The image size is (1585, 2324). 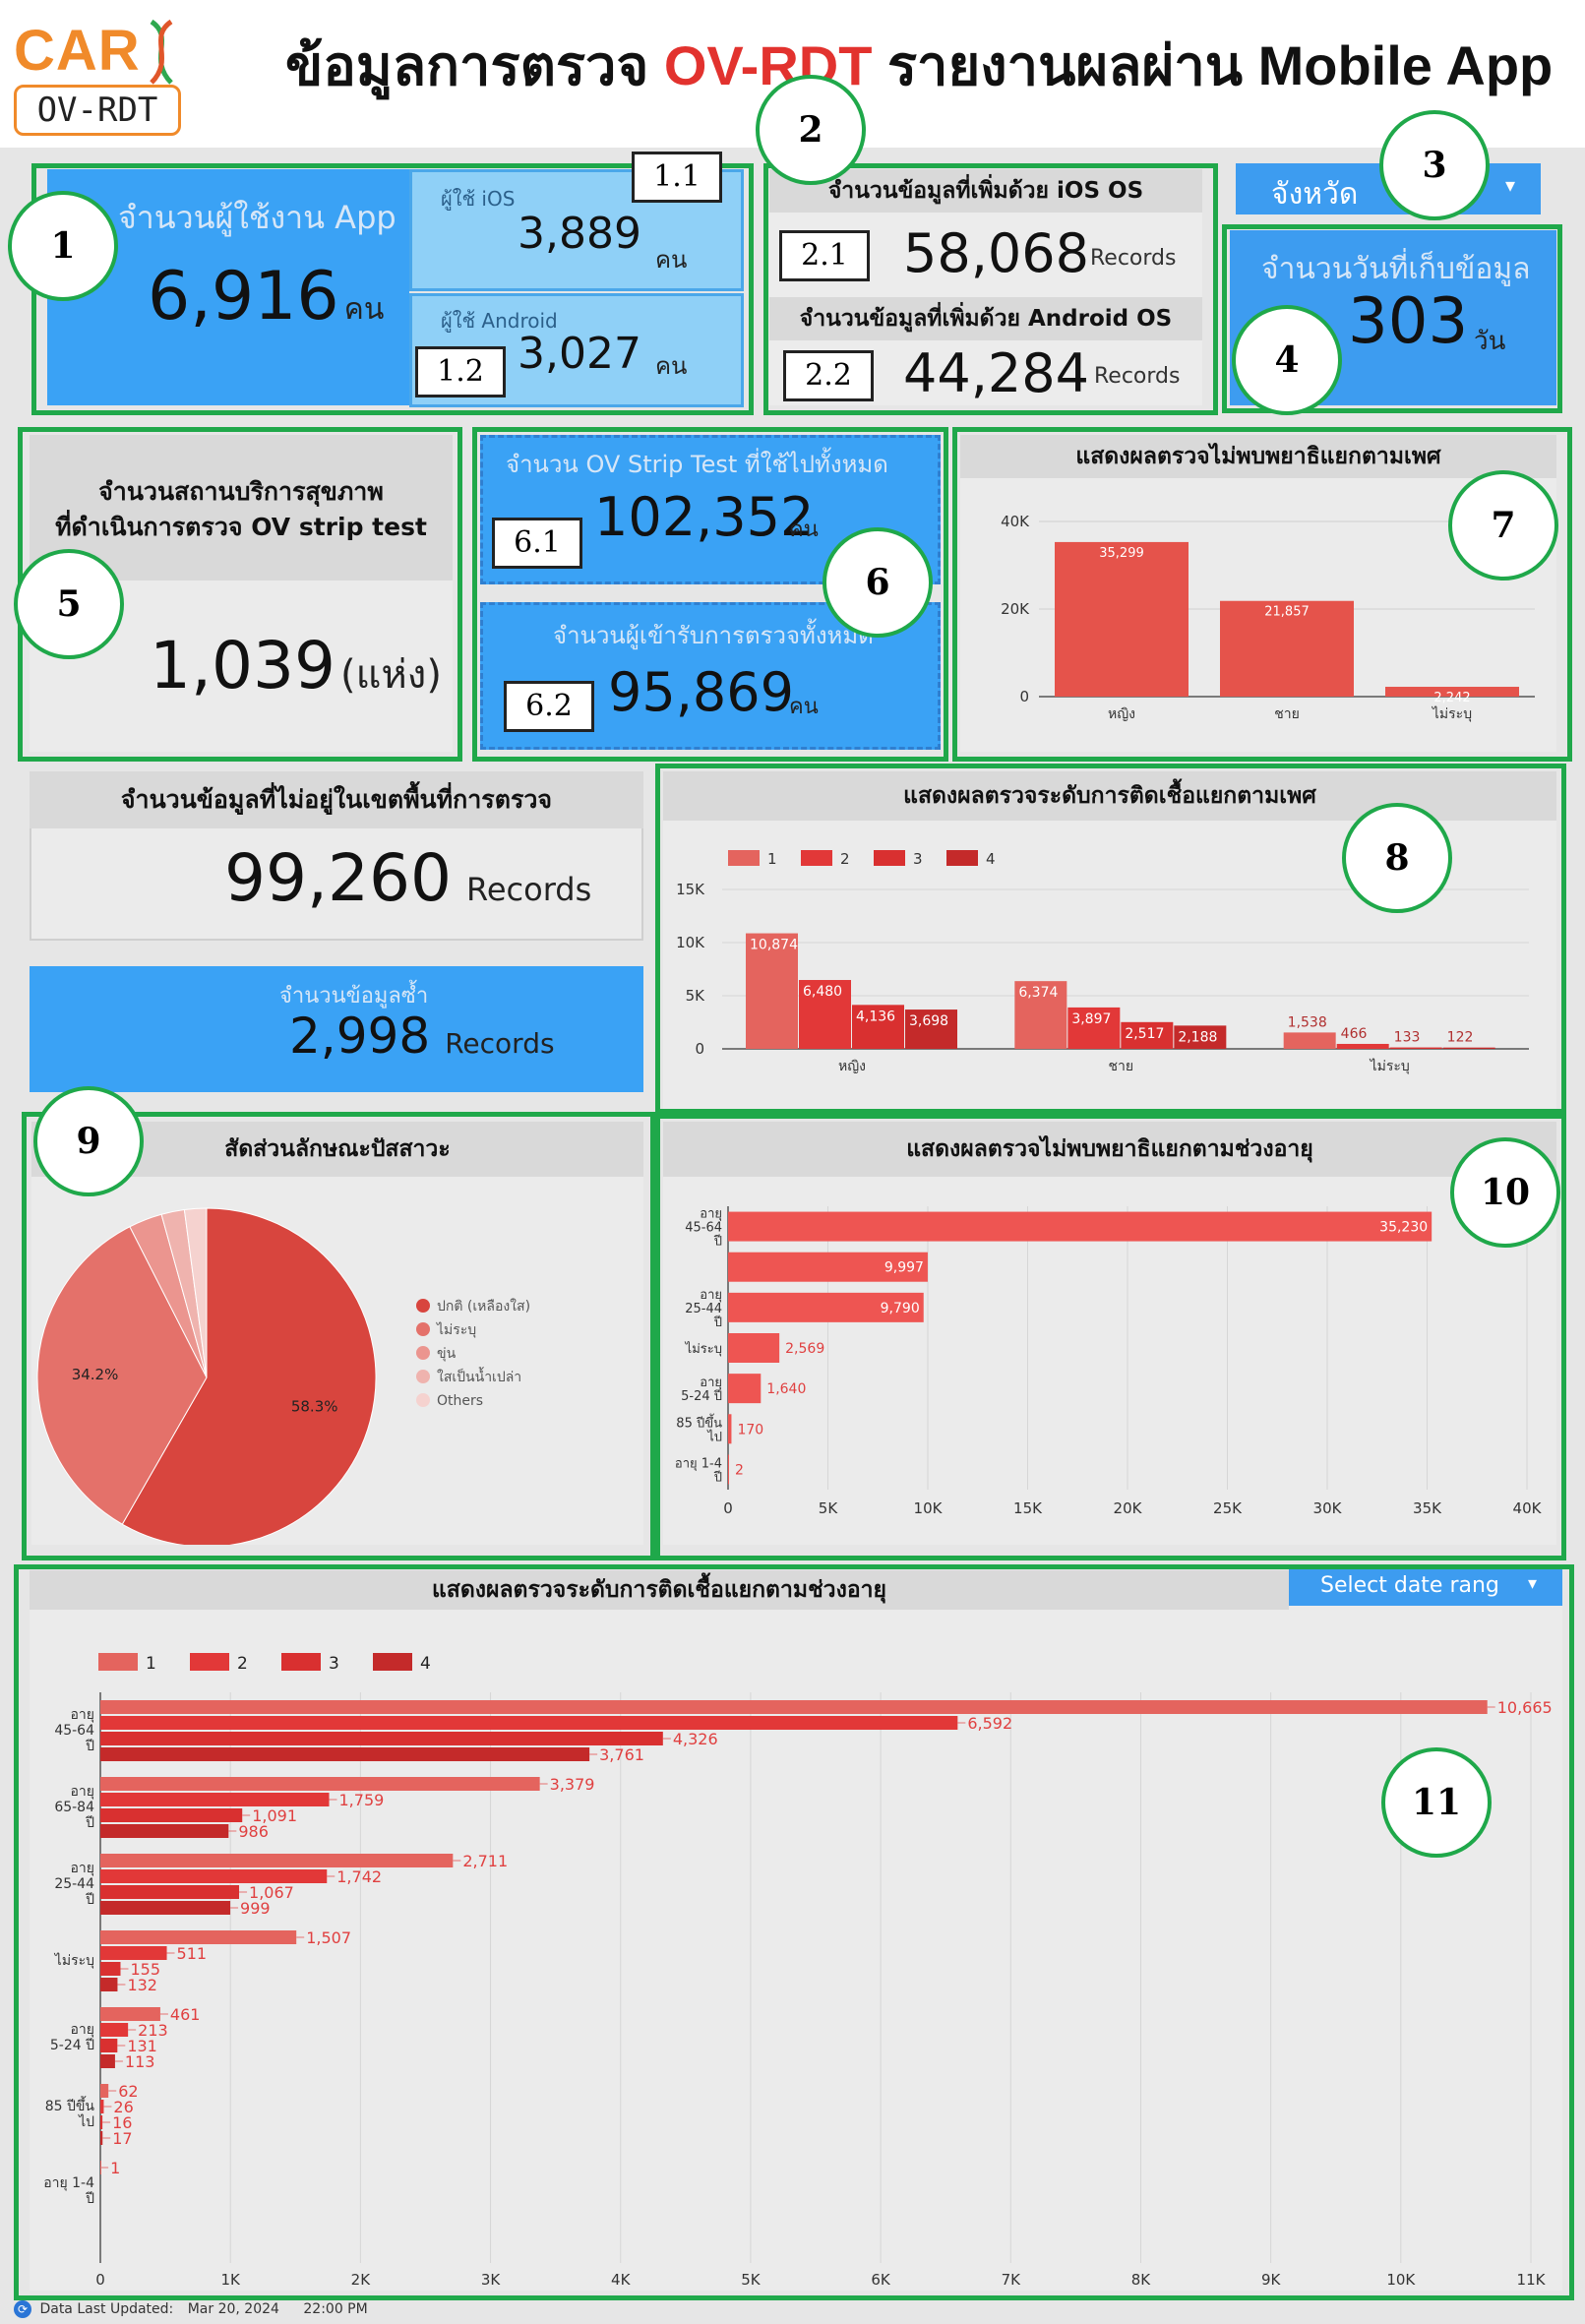 I want to click on y-tick-label: 5-24 ปี, so click(x=701, y=1396).